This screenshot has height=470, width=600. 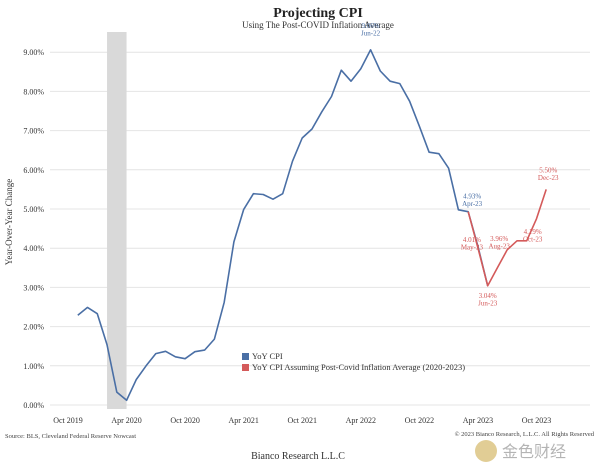 I want to click on legend-swatch-yoy-cpi, so click(x=245, y=356).